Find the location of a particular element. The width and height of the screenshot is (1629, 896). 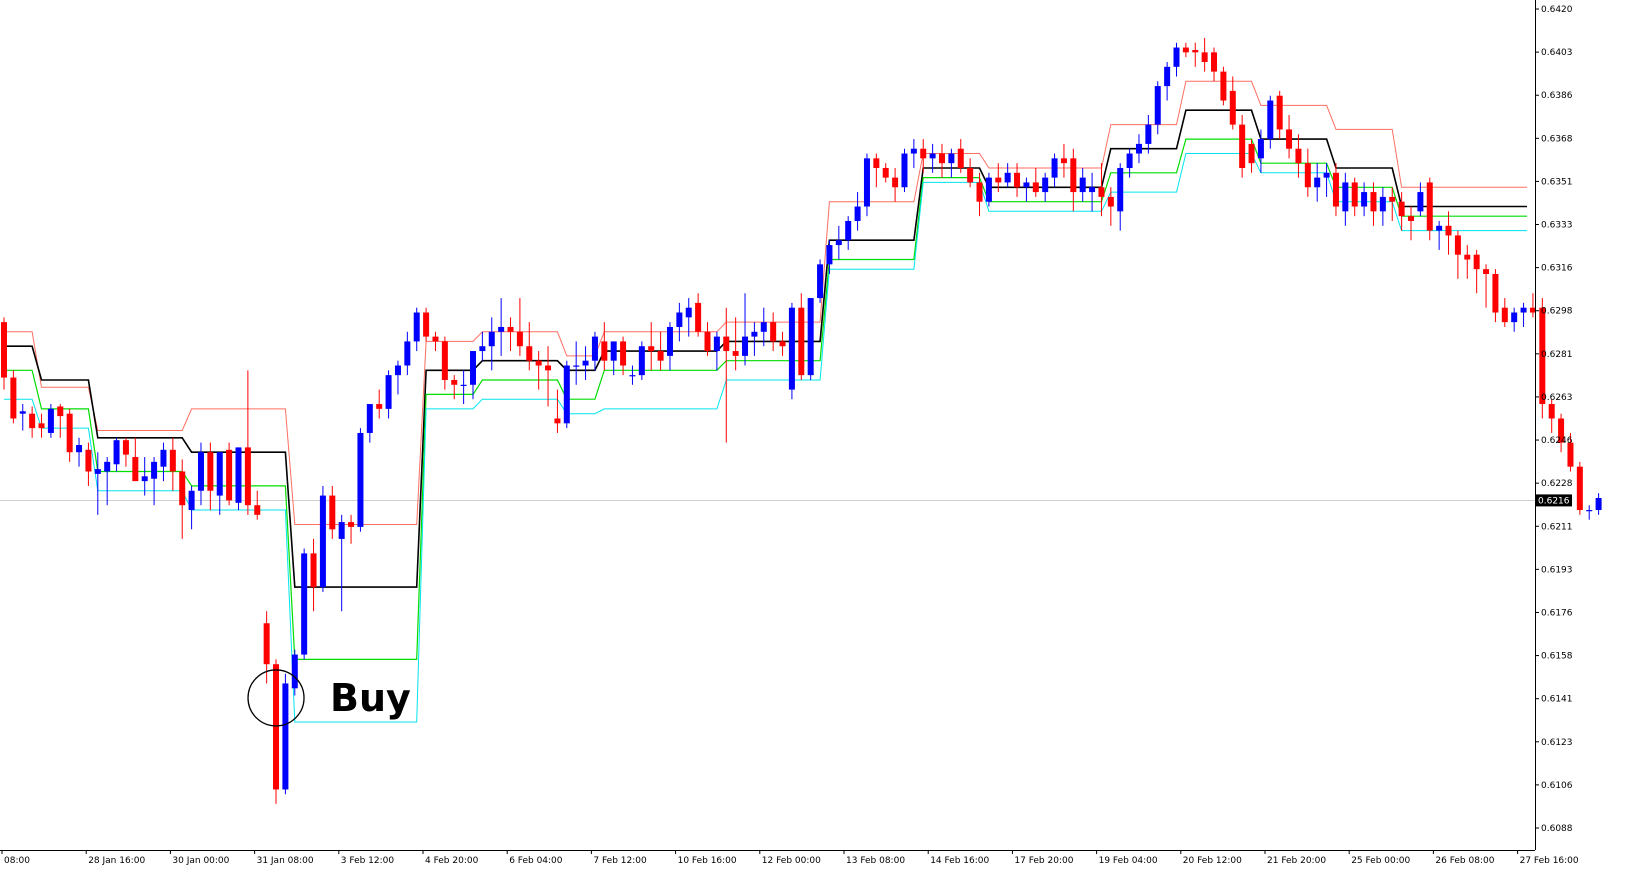

buy-annotation: Buy is located at coordinates (329, 698).